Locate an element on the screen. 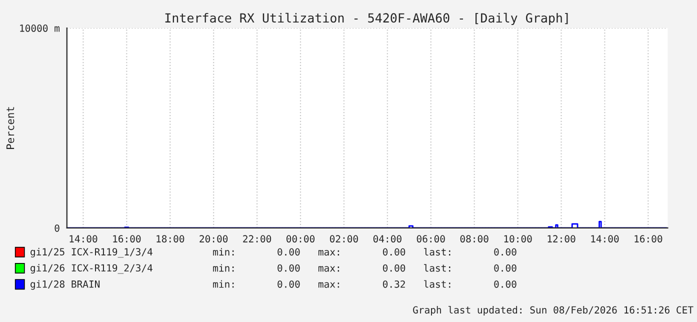 Image resolution: width=697 pixels, height=322 pixels. text: min: 0.00 max: 0.32 last: 0.00 is located at coordinates (364, 284).